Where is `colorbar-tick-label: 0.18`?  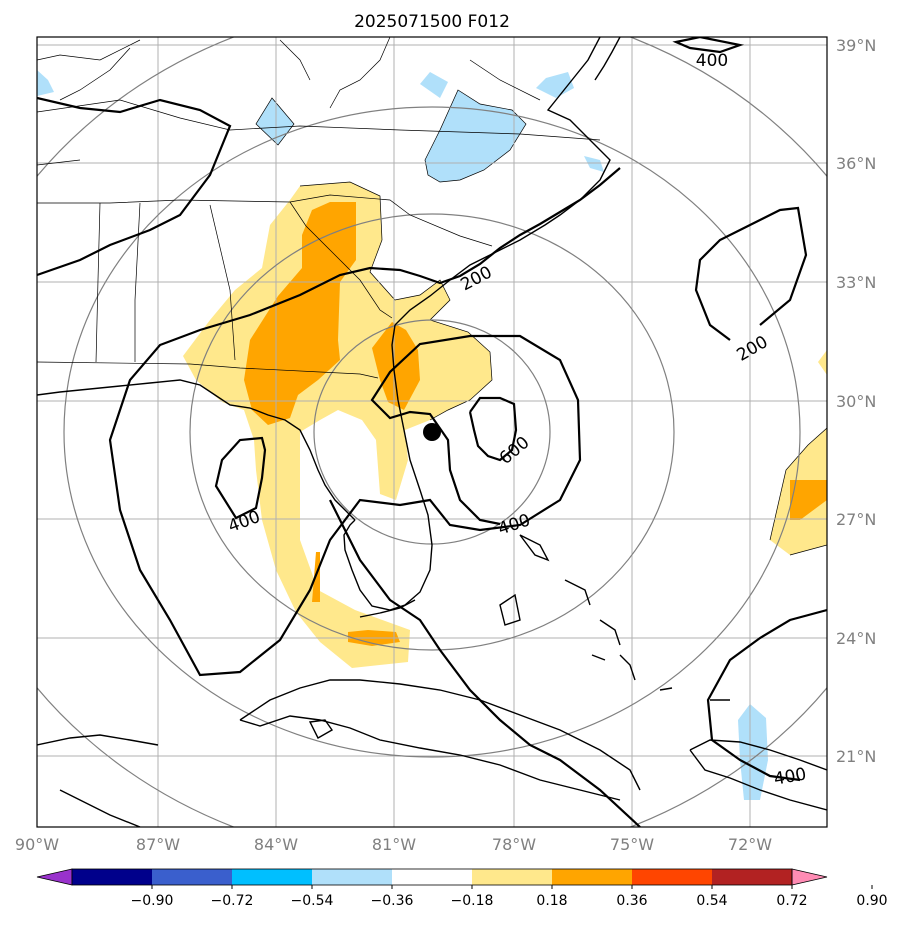 colorbar-tick-label: 0.18 is located at coordinates (551, 901).